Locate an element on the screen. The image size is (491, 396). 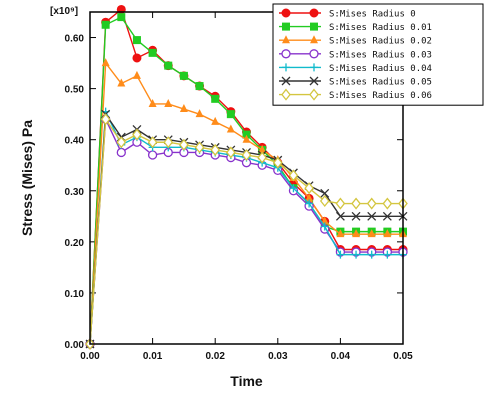
legend-label: S:Mises Radius 0.03 is located at coordinates (380, 55).